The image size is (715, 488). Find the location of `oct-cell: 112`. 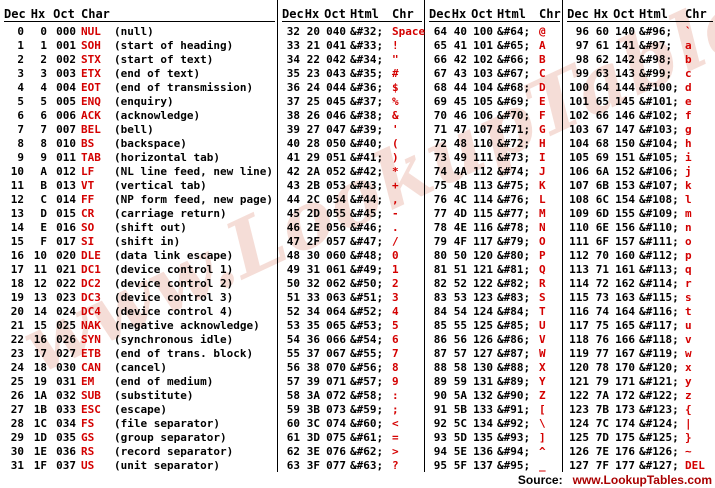

oct-cell: 112 is located at coordinates (483, 171).